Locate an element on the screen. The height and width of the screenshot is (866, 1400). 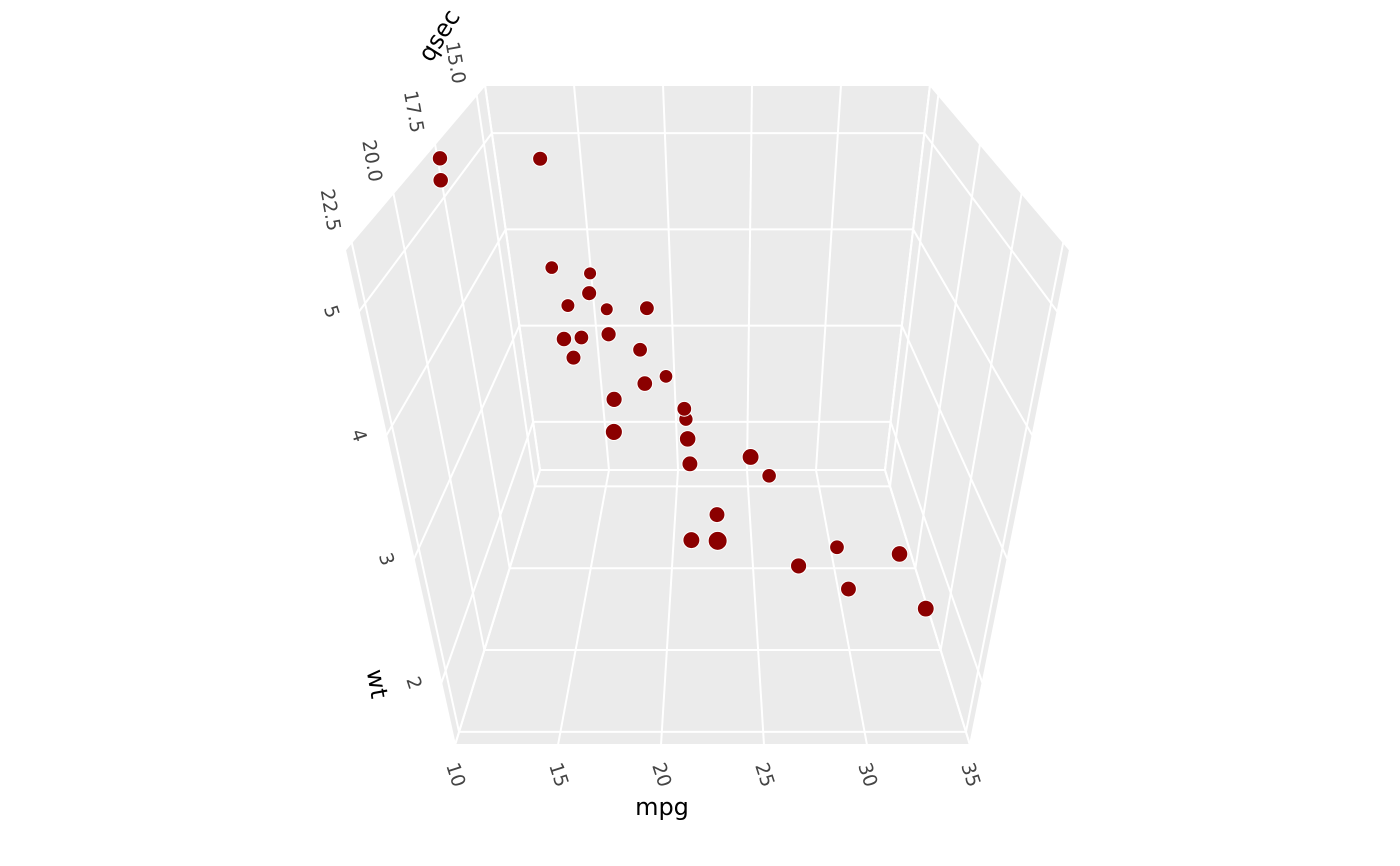
y-tick-label: 2 is located at coordinates (413, 683).